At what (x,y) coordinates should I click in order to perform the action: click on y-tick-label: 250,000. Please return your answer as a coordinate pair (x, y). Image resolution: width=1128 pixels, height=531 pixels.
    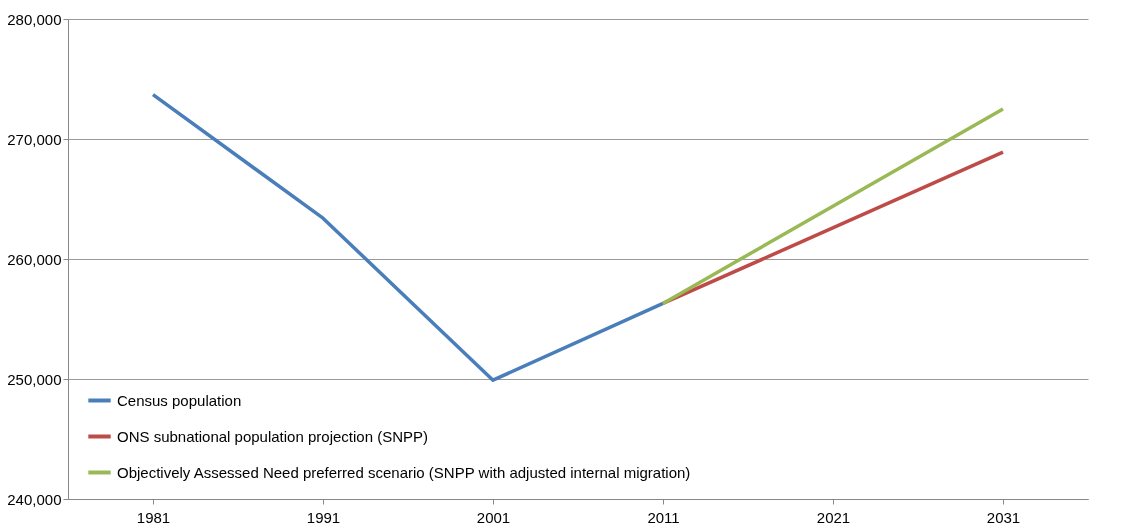
    Looking at the image, I should click on (34, 379).